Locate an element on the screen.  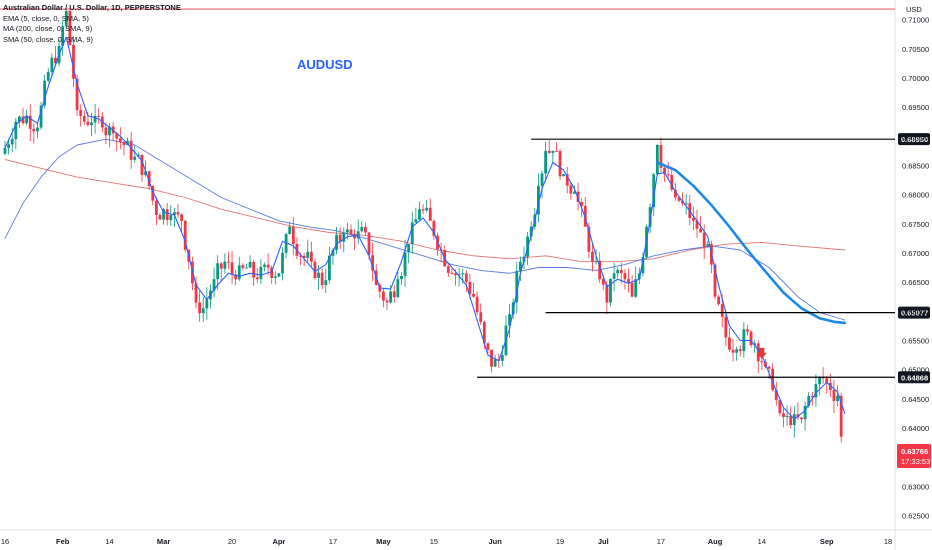
y-tick-label: 0.66000 is located at coordinates (915, 311).